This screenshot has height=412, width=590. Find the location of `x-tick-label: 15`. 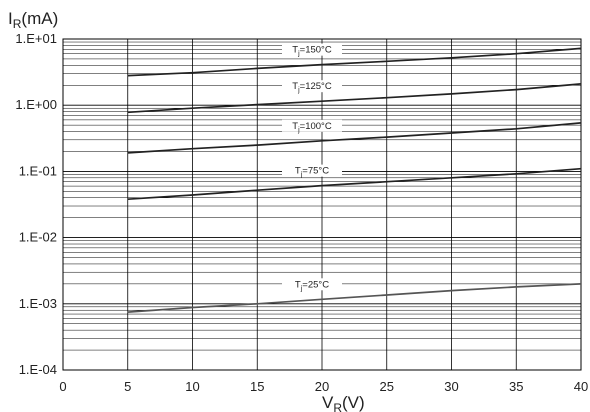

x-tick-label: 15 is located at coordinates (257, 386).